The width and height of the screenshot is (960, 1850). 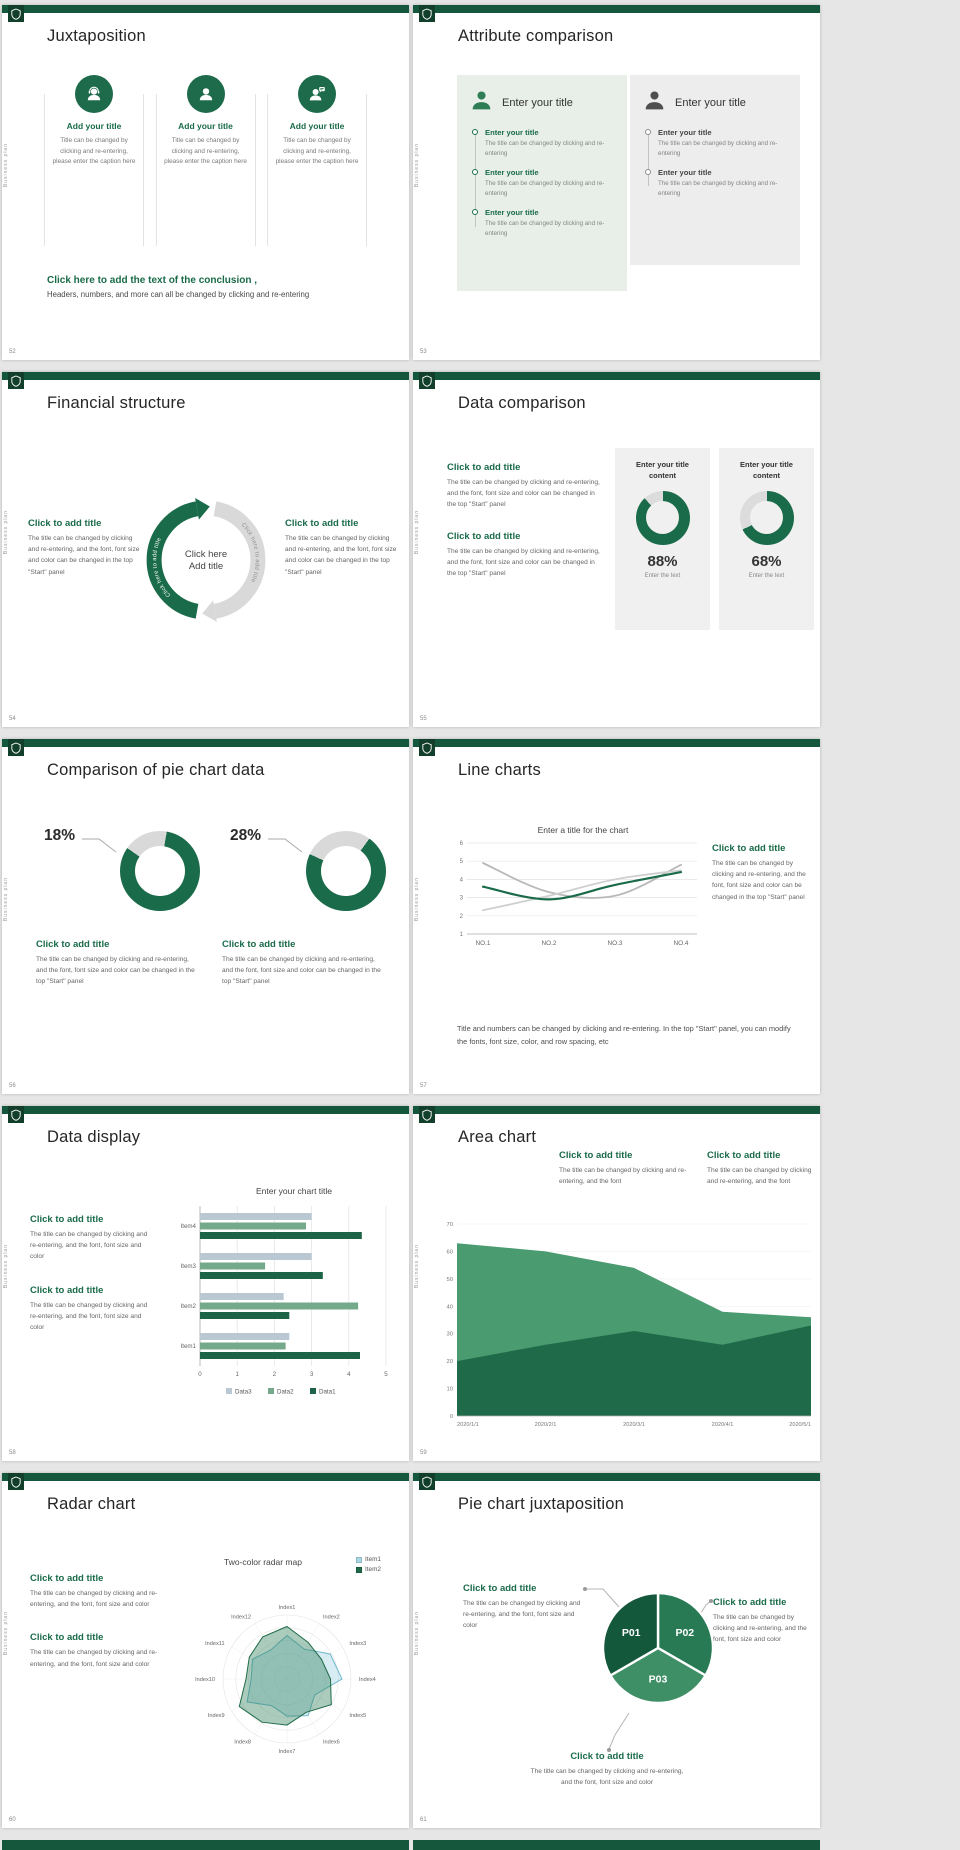 I want to click on svg-text: NO.1, so click(x=483, y=943).